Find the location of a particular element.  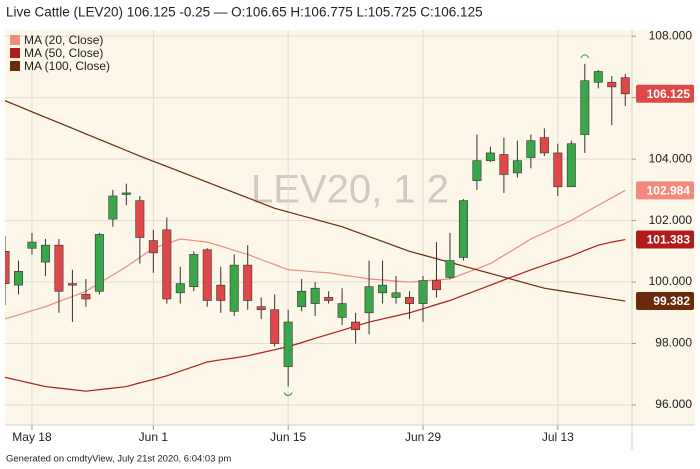

last-price-box is located at coordinates (665, 93).